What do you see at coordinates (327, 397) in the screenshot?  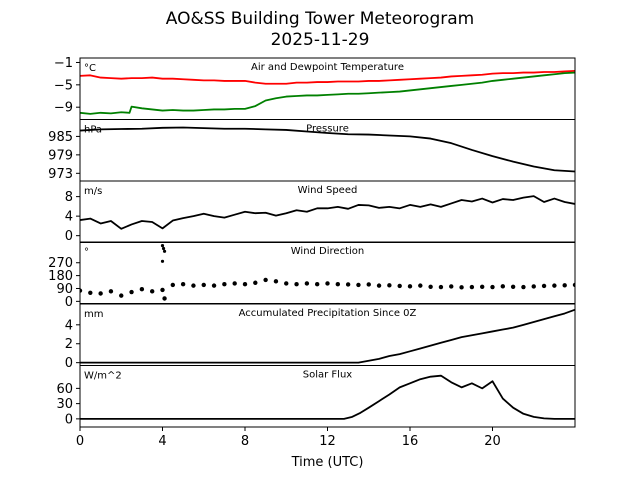 I see `solar-flux-line` at bounding box center [327, 397].